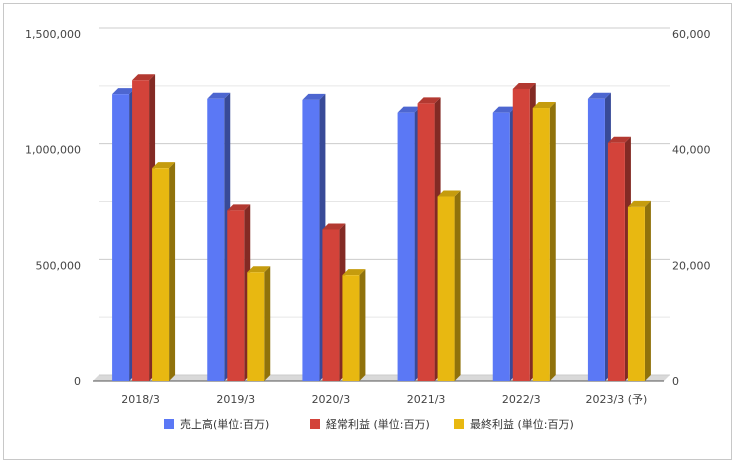 The image size is (736, 464). Describe the element at coordinates (378, 424) in the screenshot. I see `legend-label: 経常利益 (単位:百万)` at that location.